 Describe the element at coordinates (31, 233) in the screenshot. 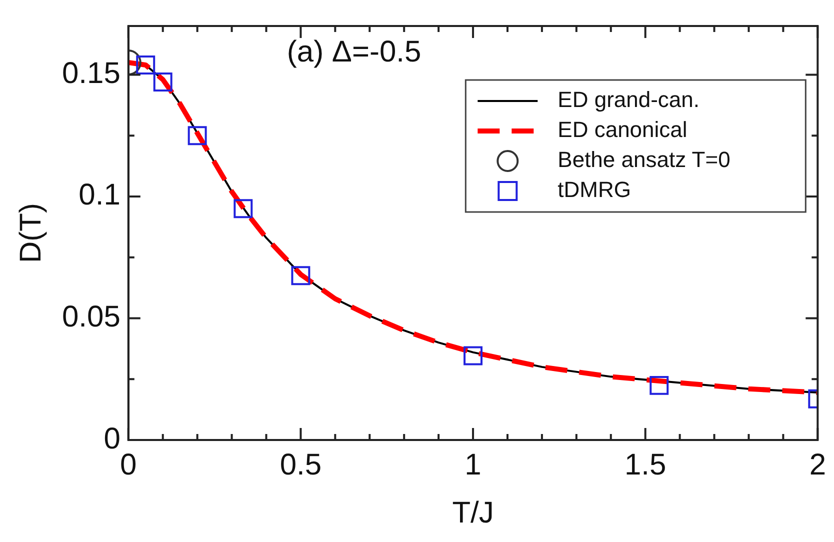

I see `y-axis-title: D(T)` at that location.